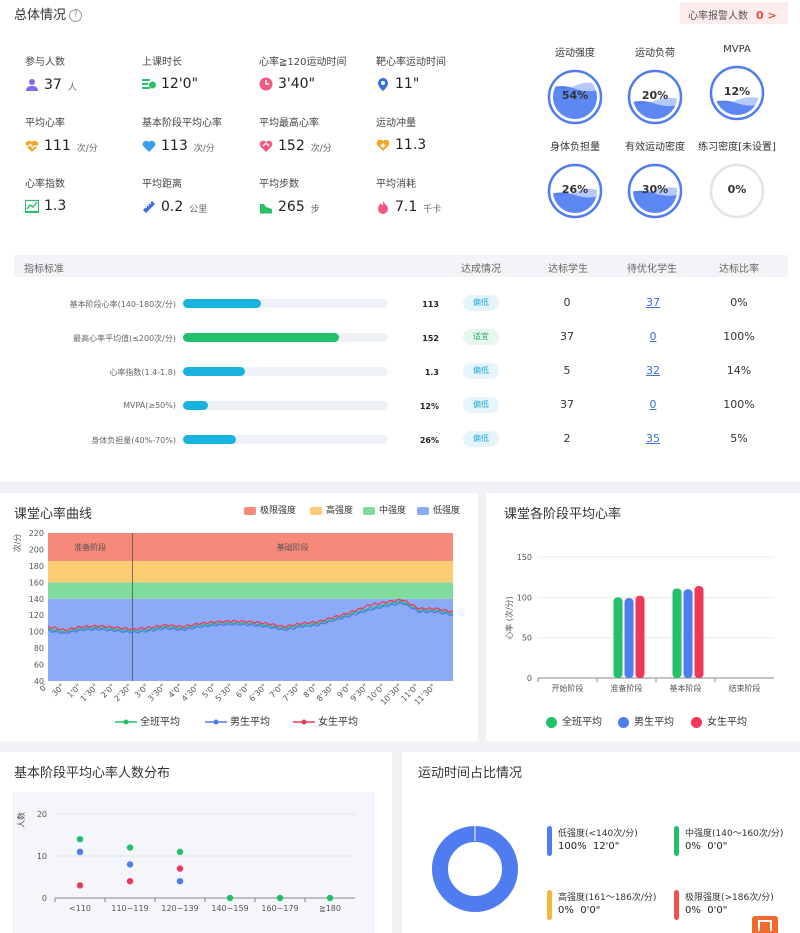 This screenshot has height=933, width=800. What do you see at coordinates (734, 13) in the screenshot?
I see `alarm-badge: 心率报警人数 0 >` at bounding box center [734, 13].